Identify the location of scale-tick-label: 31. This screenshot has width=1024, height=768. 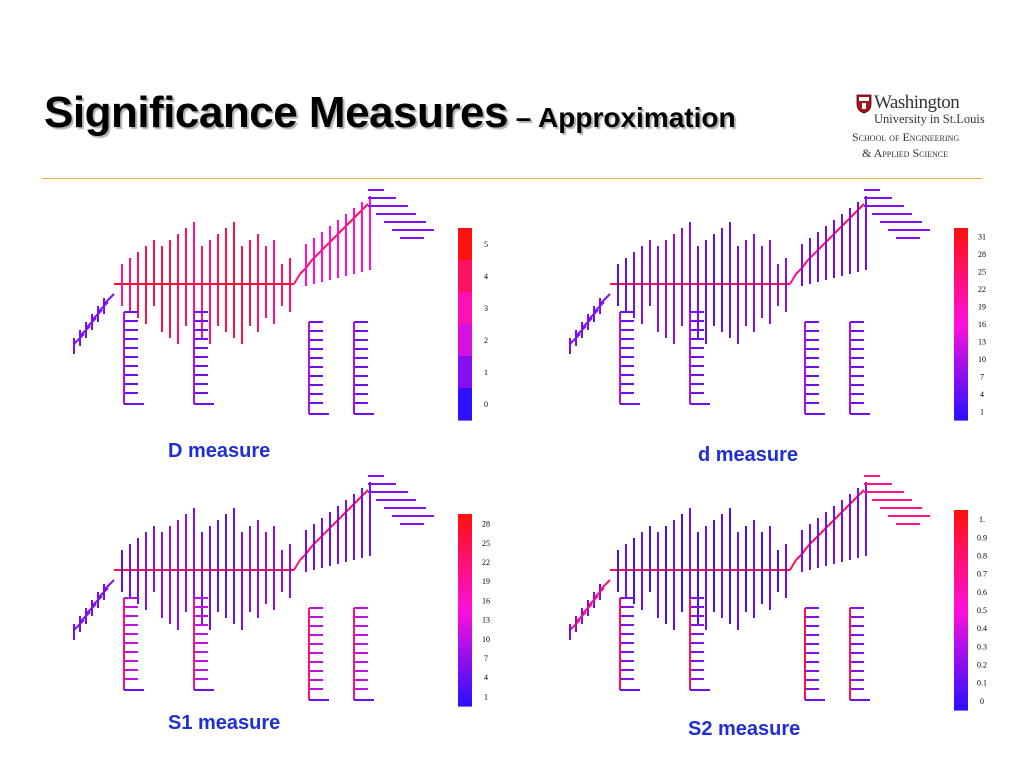
(982, 237).